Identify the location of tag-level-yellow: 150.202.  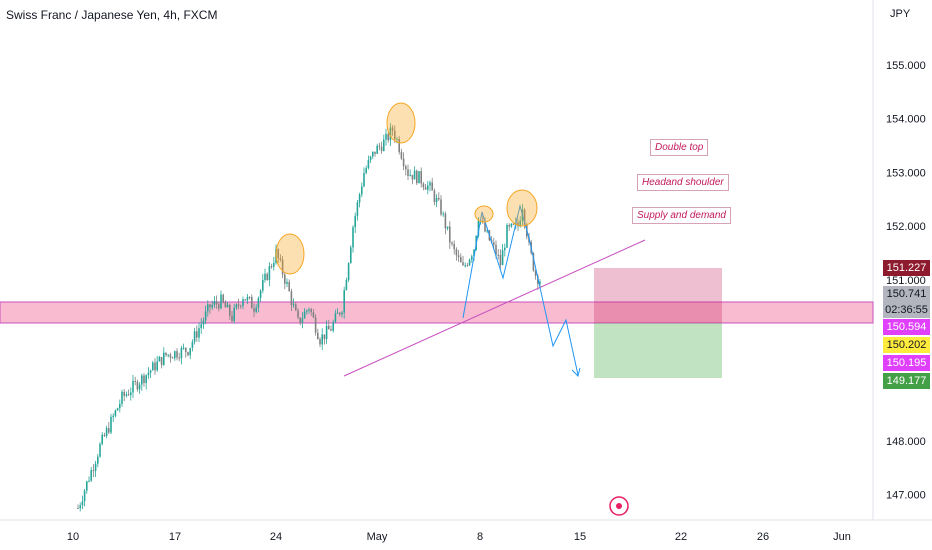
(906, 345).